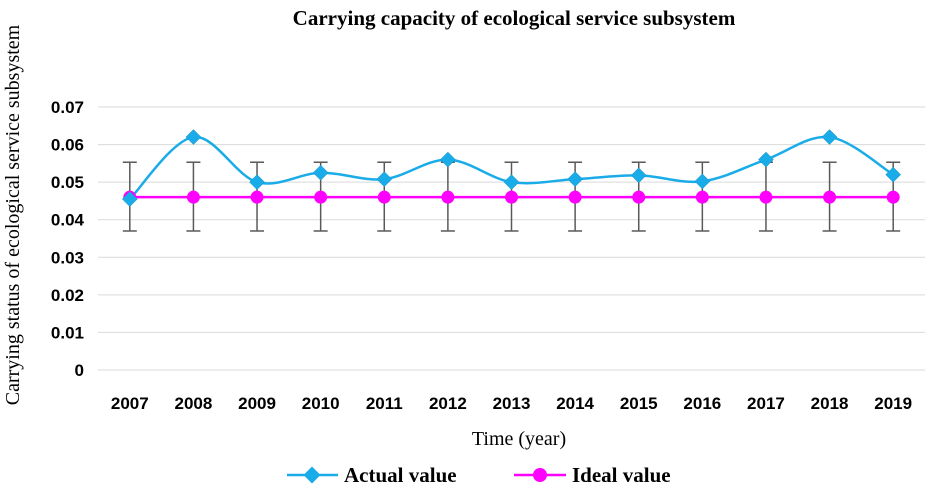 The height and width of the screenshot is (491, 935). Describe the element at coordinates (312, 475) in the screenshot. I see `legend-actual-marker` at that location.